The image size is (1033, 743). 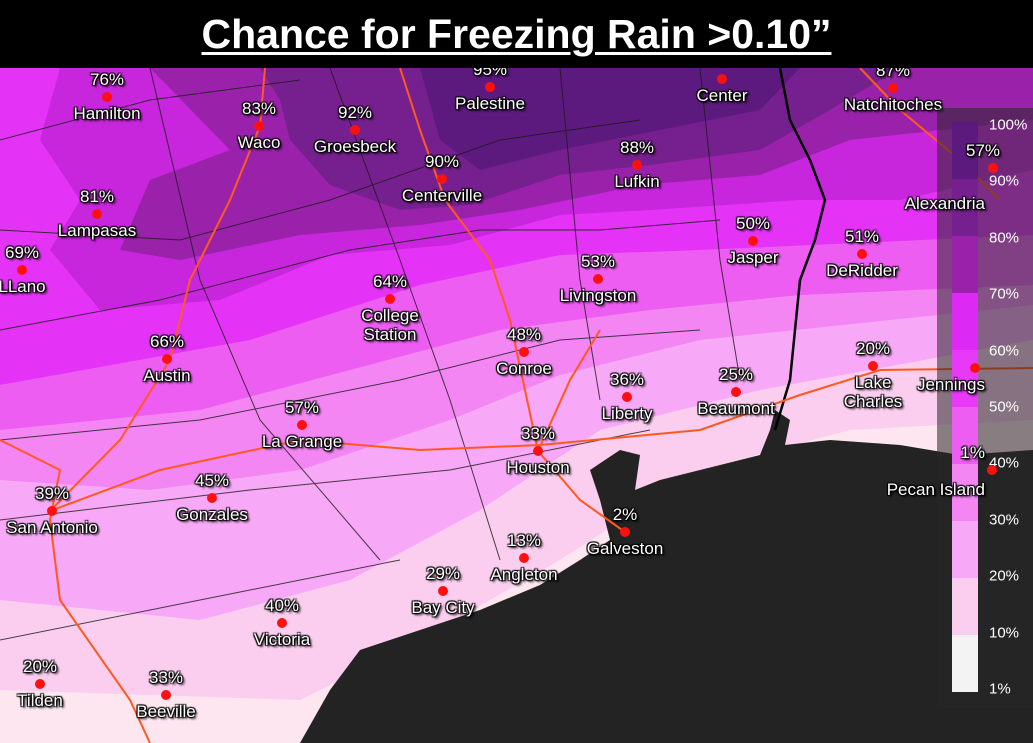 I want to click on map-title: Chance for Freezing Rain >0.10”, so click(x=516, y=33).